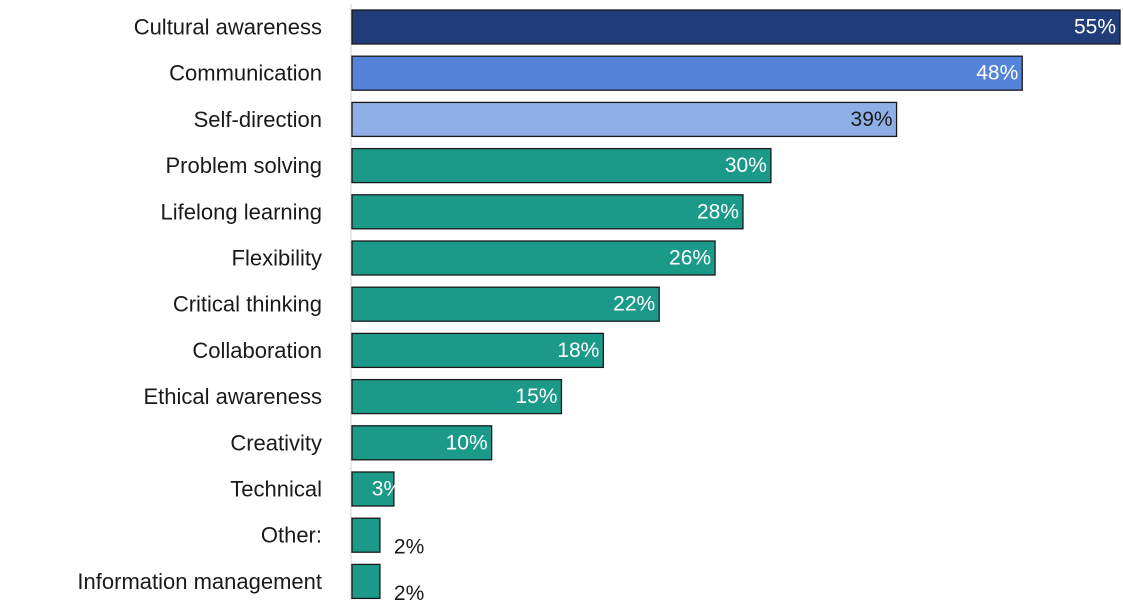 This screenshot has height=604, width=1123. I want to click on value-label-7: 18%, so click(578, 350).